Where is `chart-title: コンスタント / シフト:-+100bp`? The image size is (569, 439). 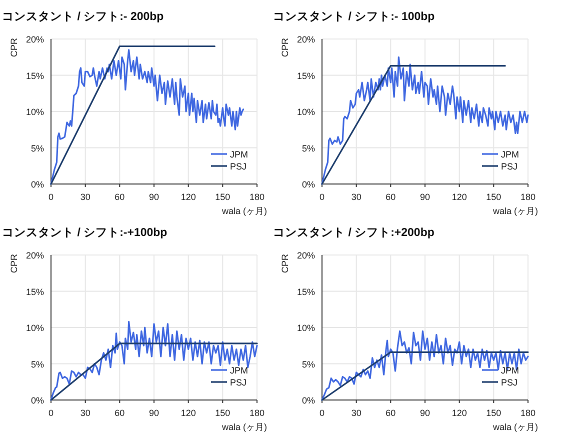
chart-title: コンスタント / シフト:-+100bp is located at coordinates (85, 232).